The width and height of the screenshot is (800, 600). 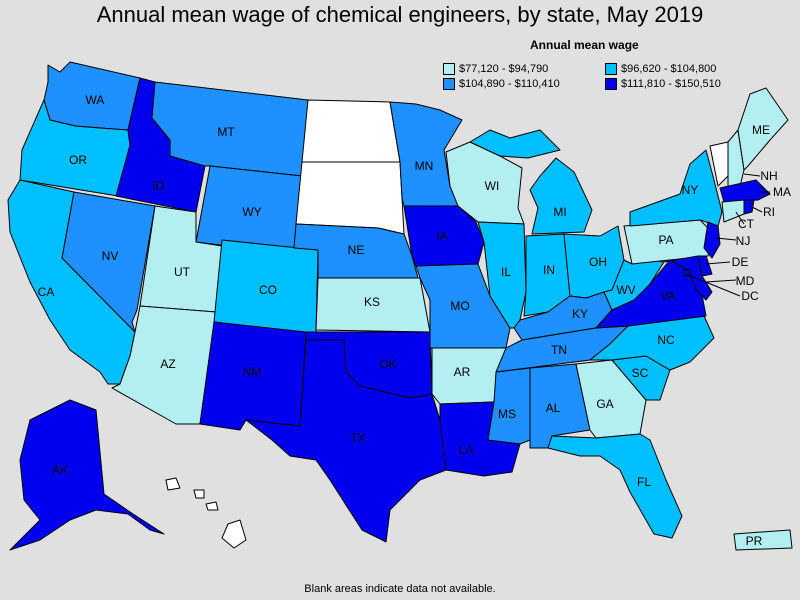 I want to click on legend-item-tier2: $96,620 - $104,800, so click(x=660, y=69).